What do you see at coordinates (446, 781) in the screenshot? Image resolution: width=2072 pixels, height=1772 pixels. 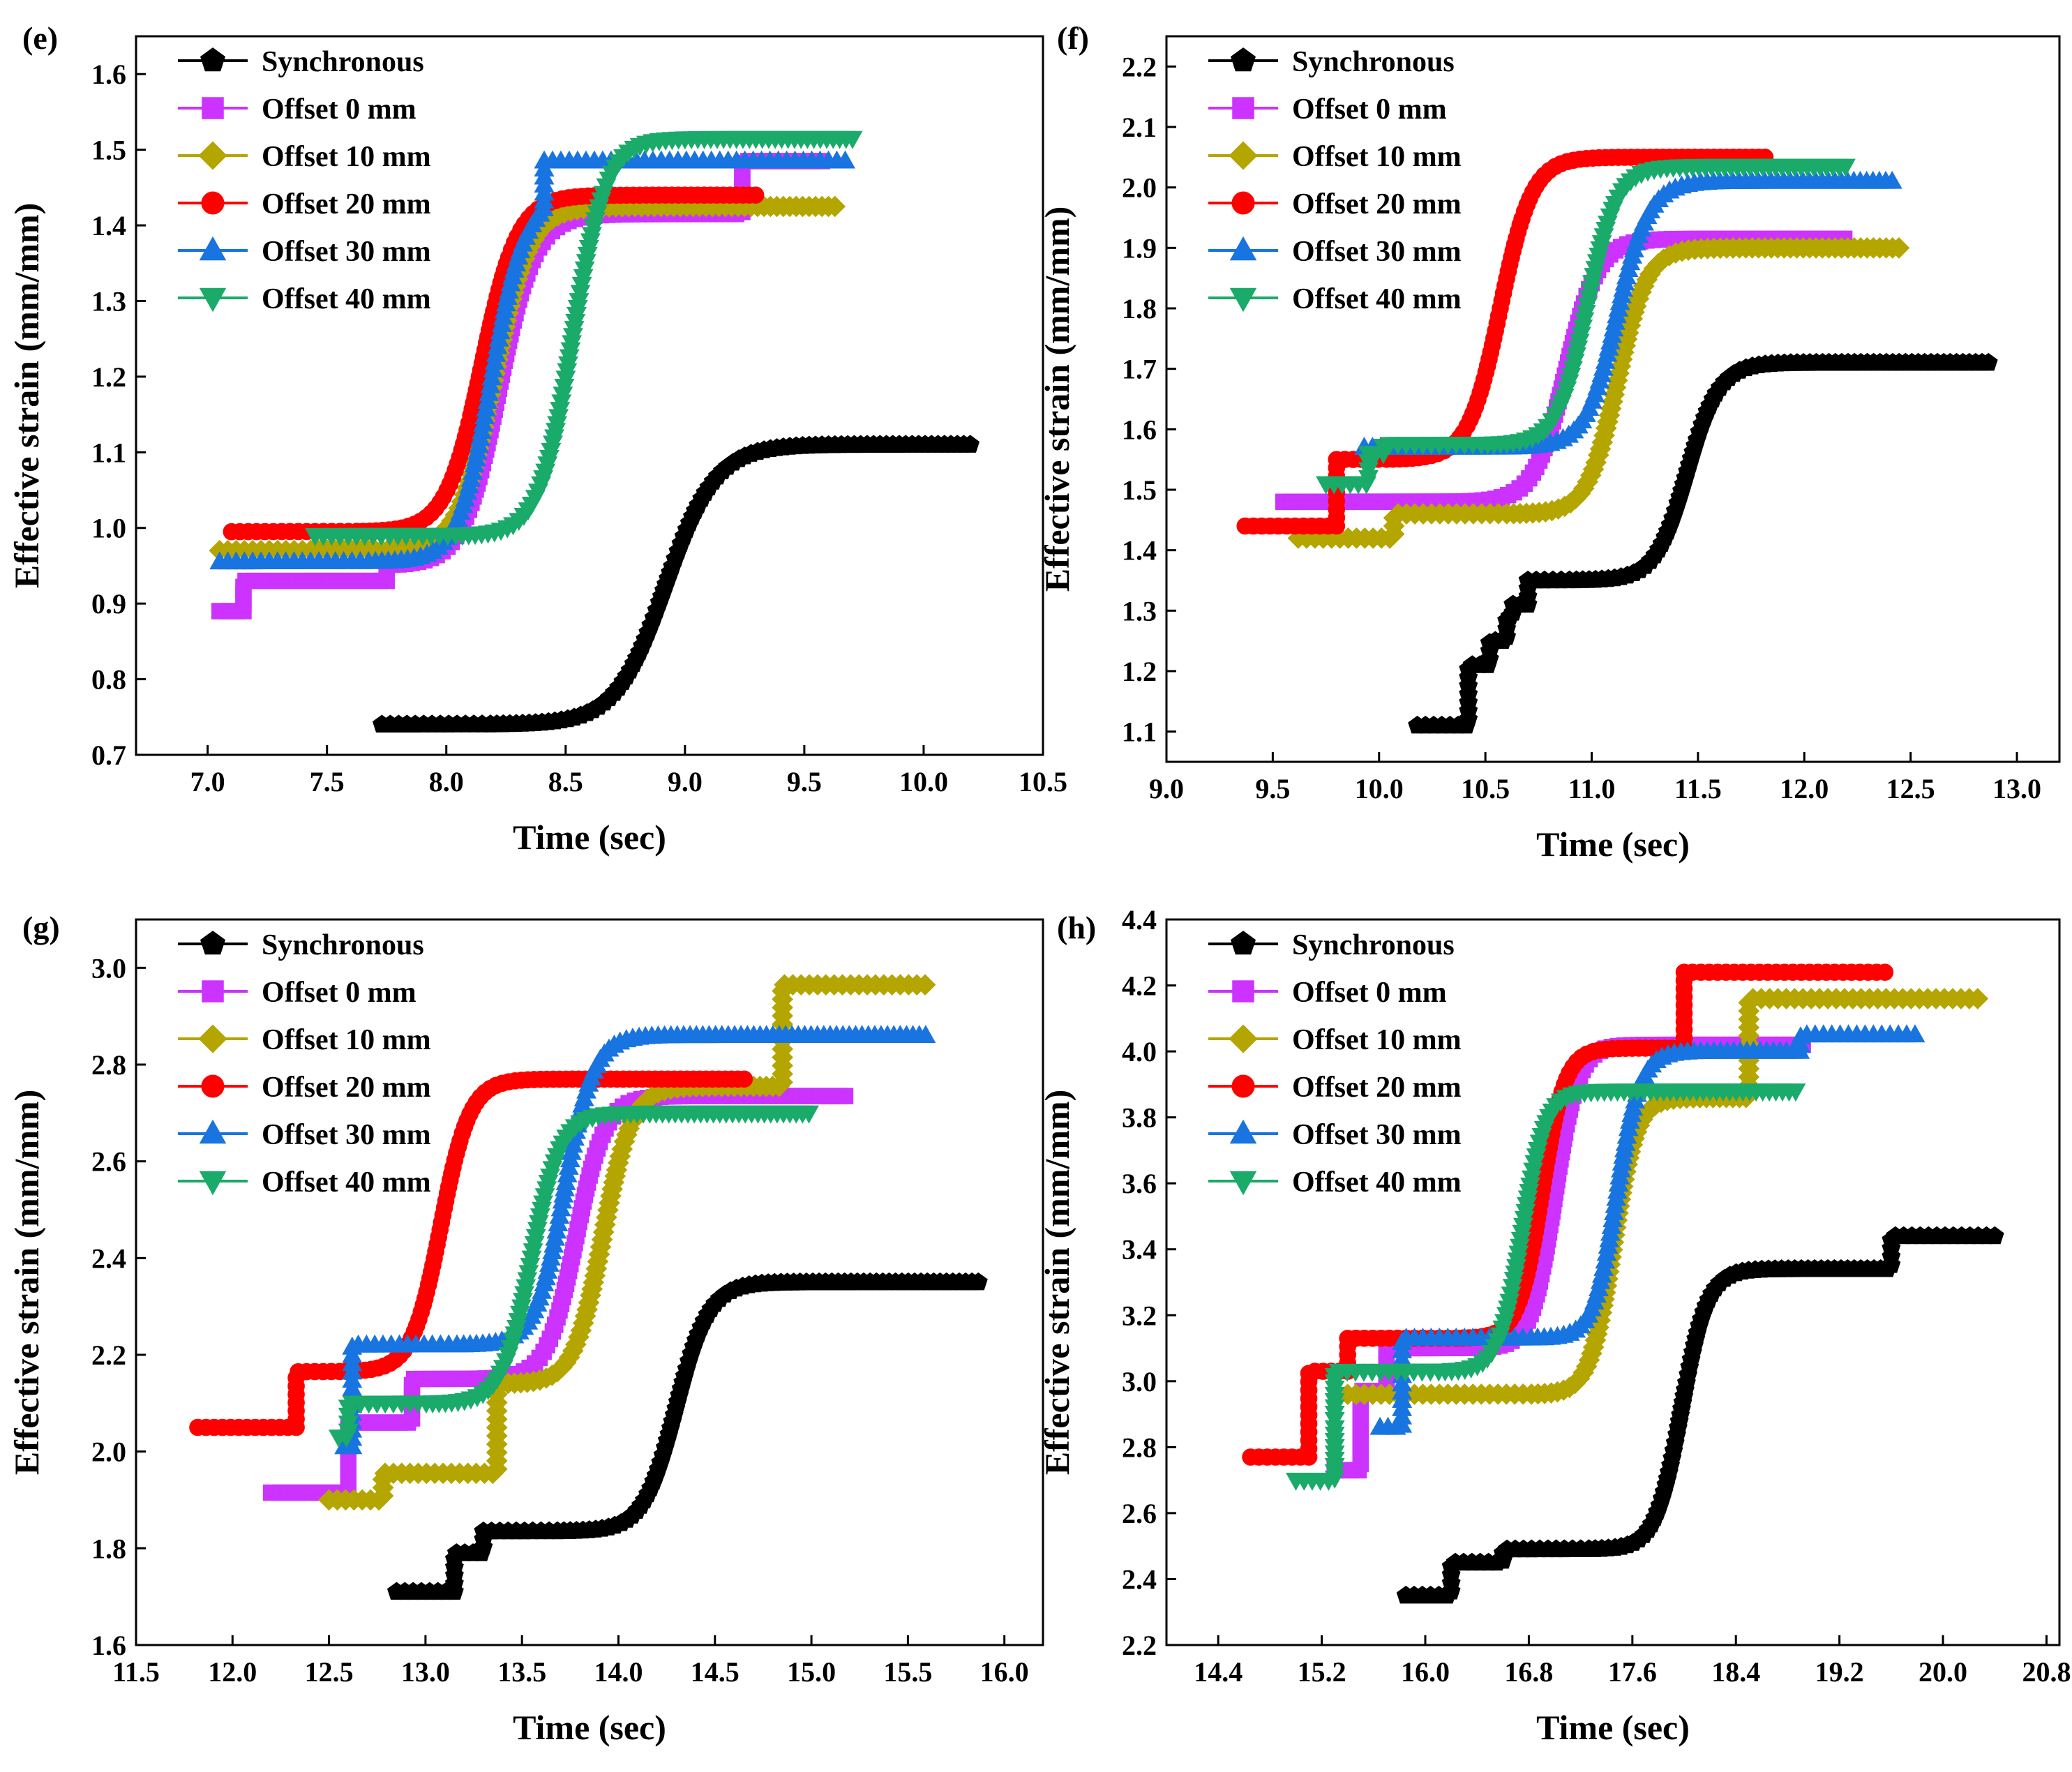 I see `x-tick-label: 8.0` at bounding box center [446, 781].